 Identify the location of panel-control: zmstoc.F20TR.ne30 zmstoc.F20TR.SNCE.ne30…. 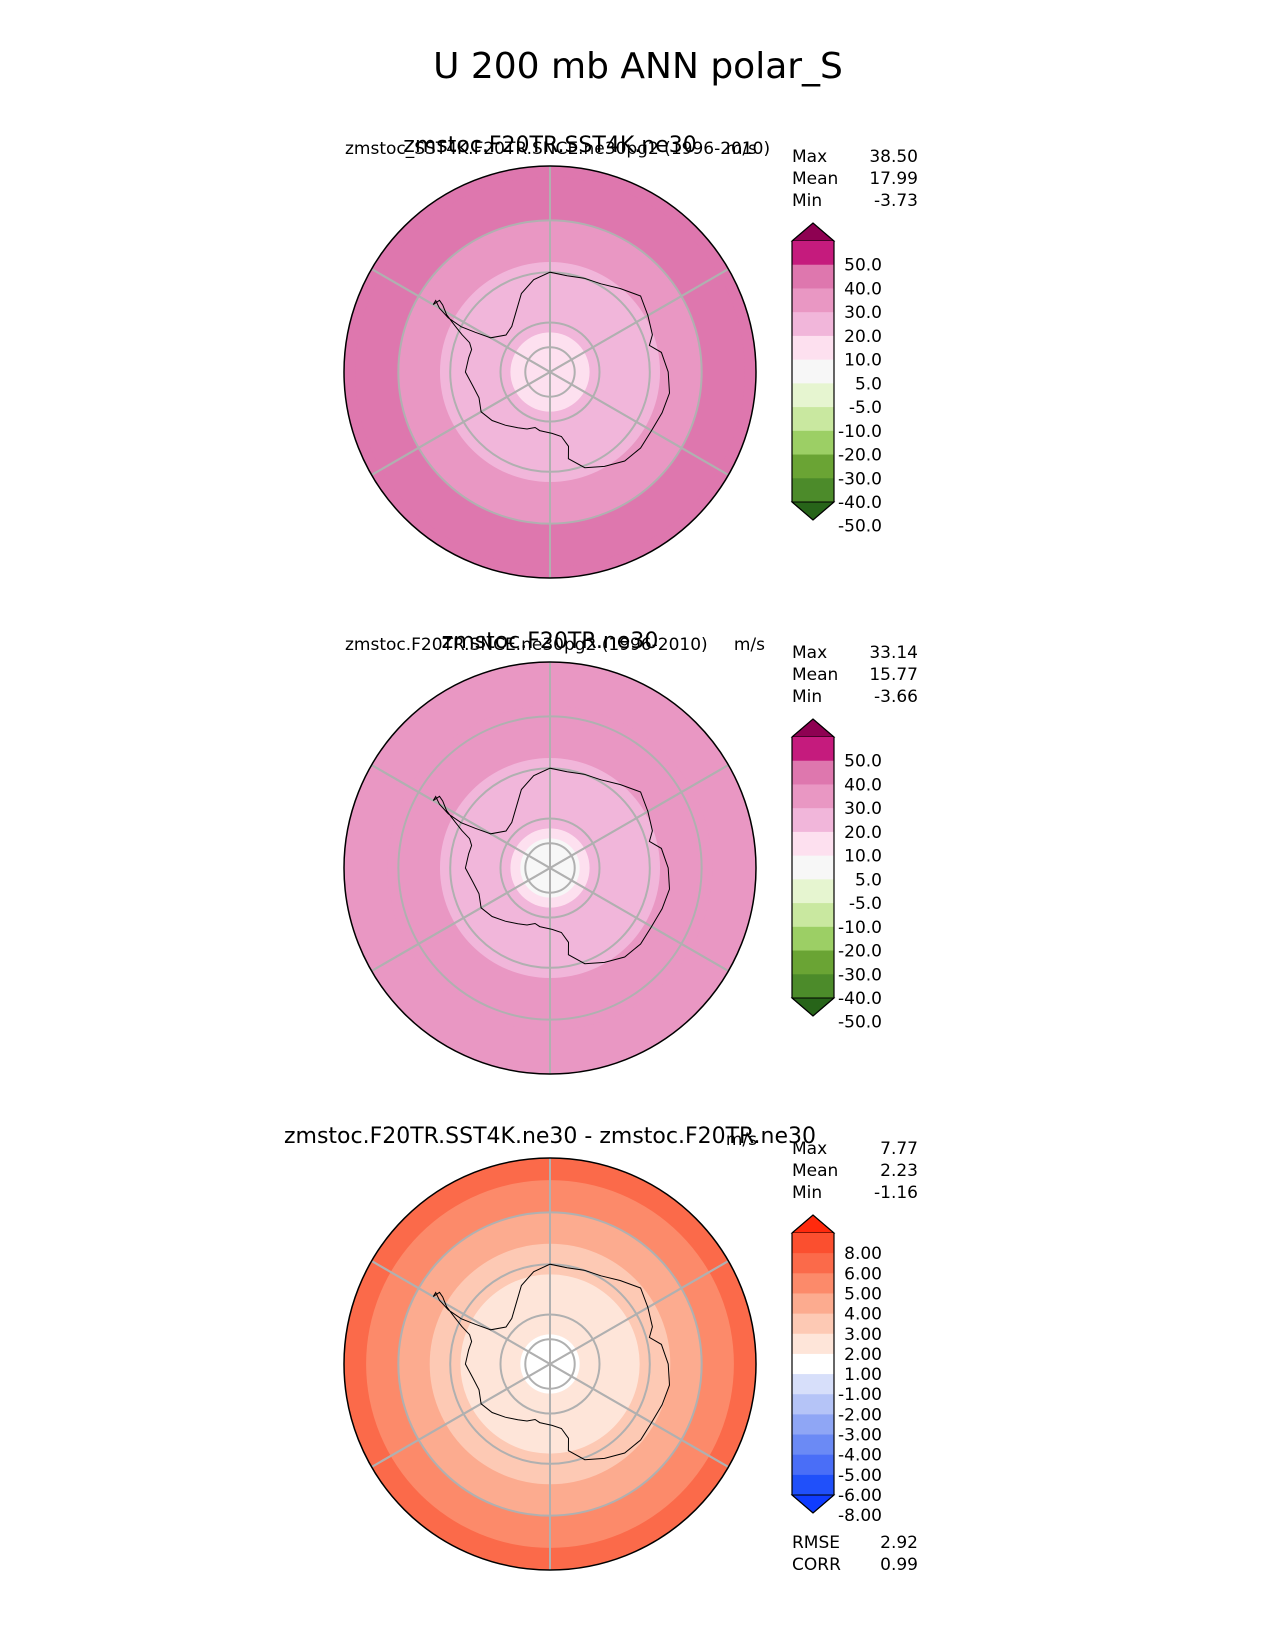
(630, 852).